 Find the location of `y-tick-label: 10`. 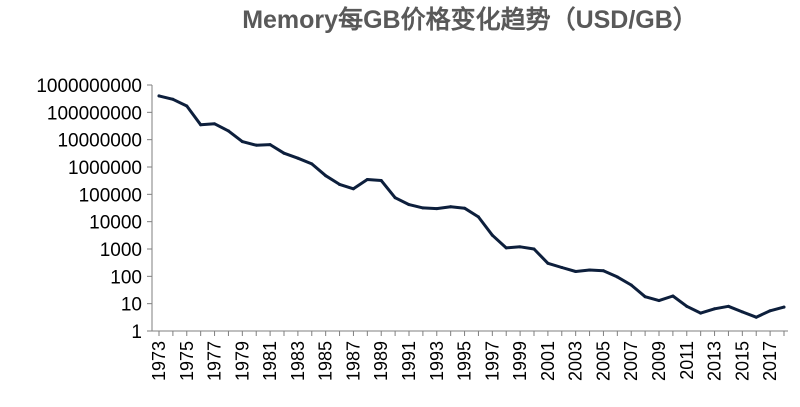

y-tick-label: 10 is located at coordinates (131, 305).